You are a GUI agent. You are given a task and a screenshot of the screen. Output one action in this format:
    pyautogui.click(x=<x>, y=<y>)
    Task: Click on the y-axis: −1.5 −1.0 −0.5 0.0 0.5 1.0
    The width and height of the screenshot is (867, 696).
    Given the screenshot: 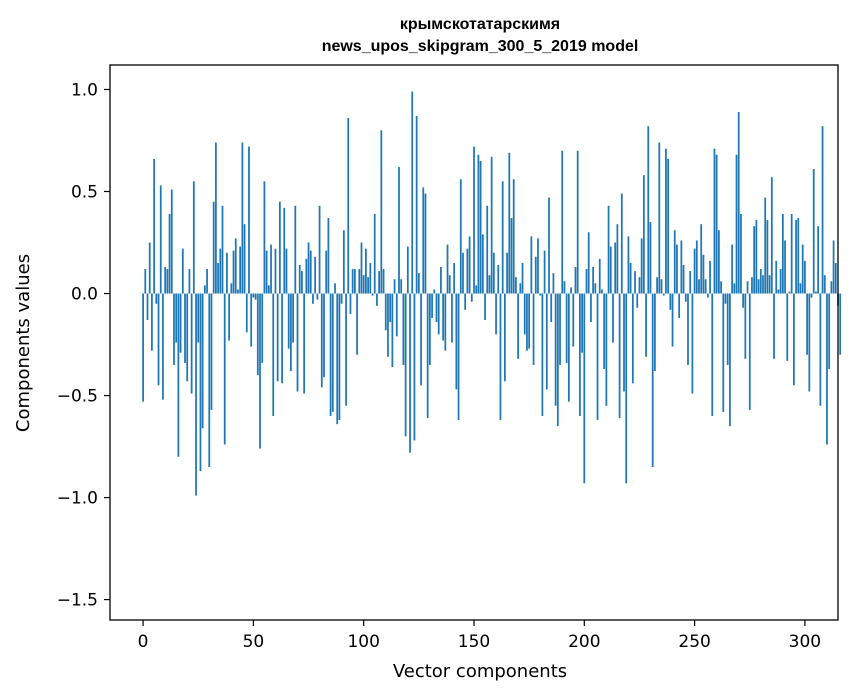 What is the action you would take?
    pyautogui.click(x=83, y=345)
    